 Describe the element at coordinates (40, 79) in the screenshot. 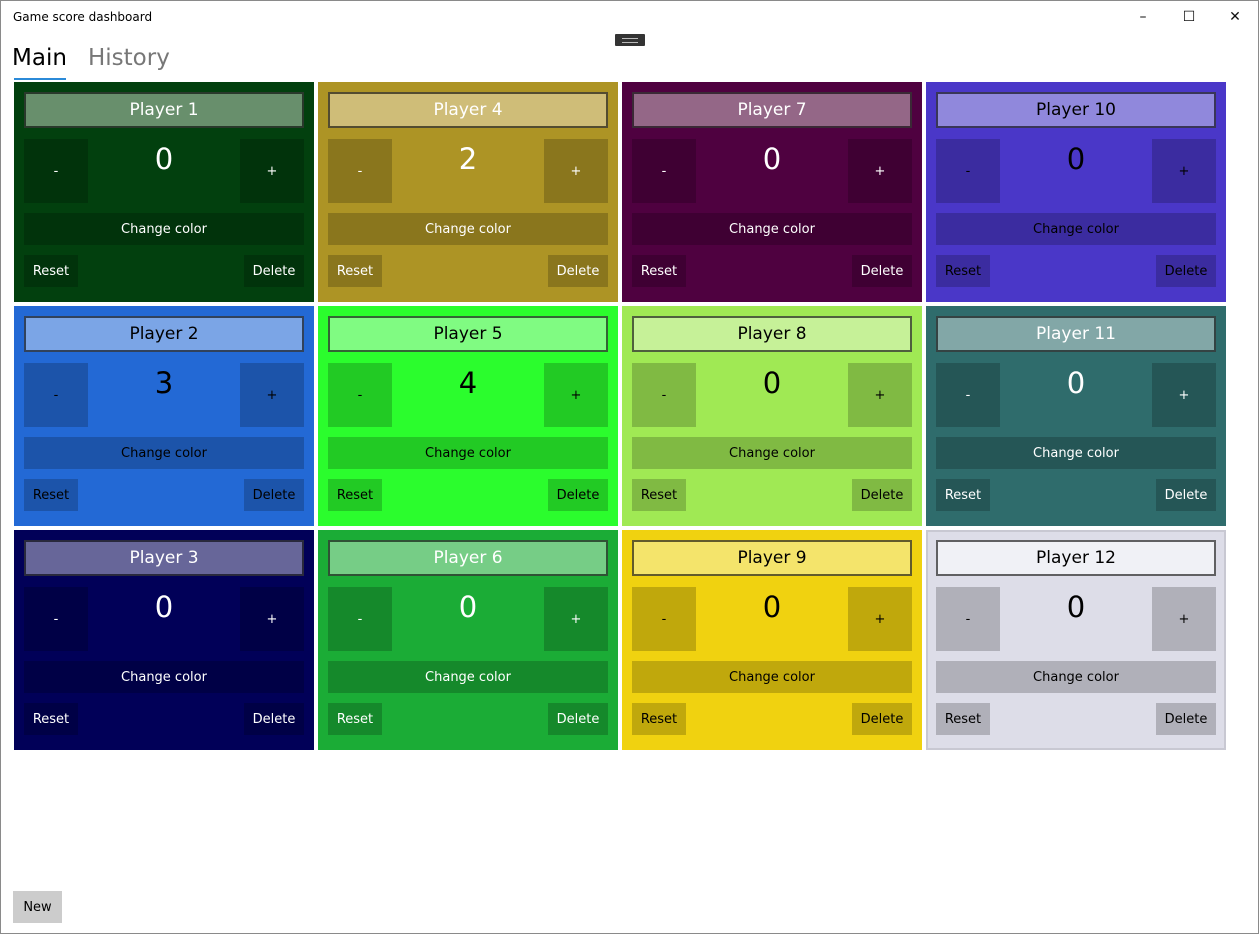

I see `tab-selected-indicator` at that location.